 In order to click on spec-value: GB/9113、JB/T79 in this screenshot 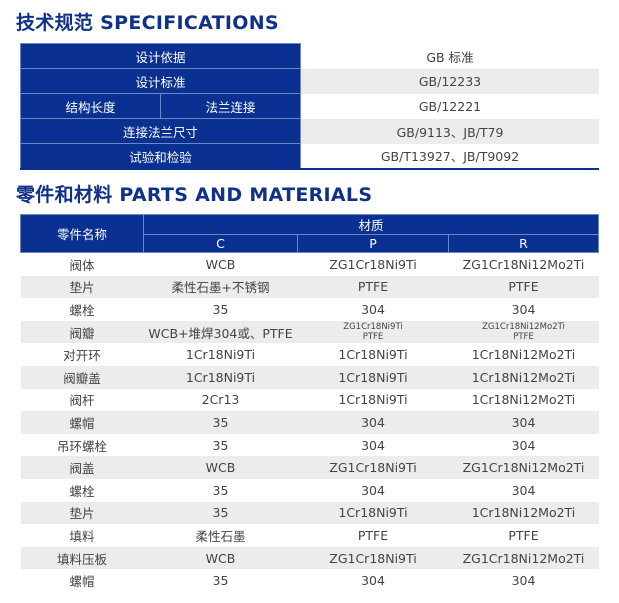, I will do `click(449, 131)`.